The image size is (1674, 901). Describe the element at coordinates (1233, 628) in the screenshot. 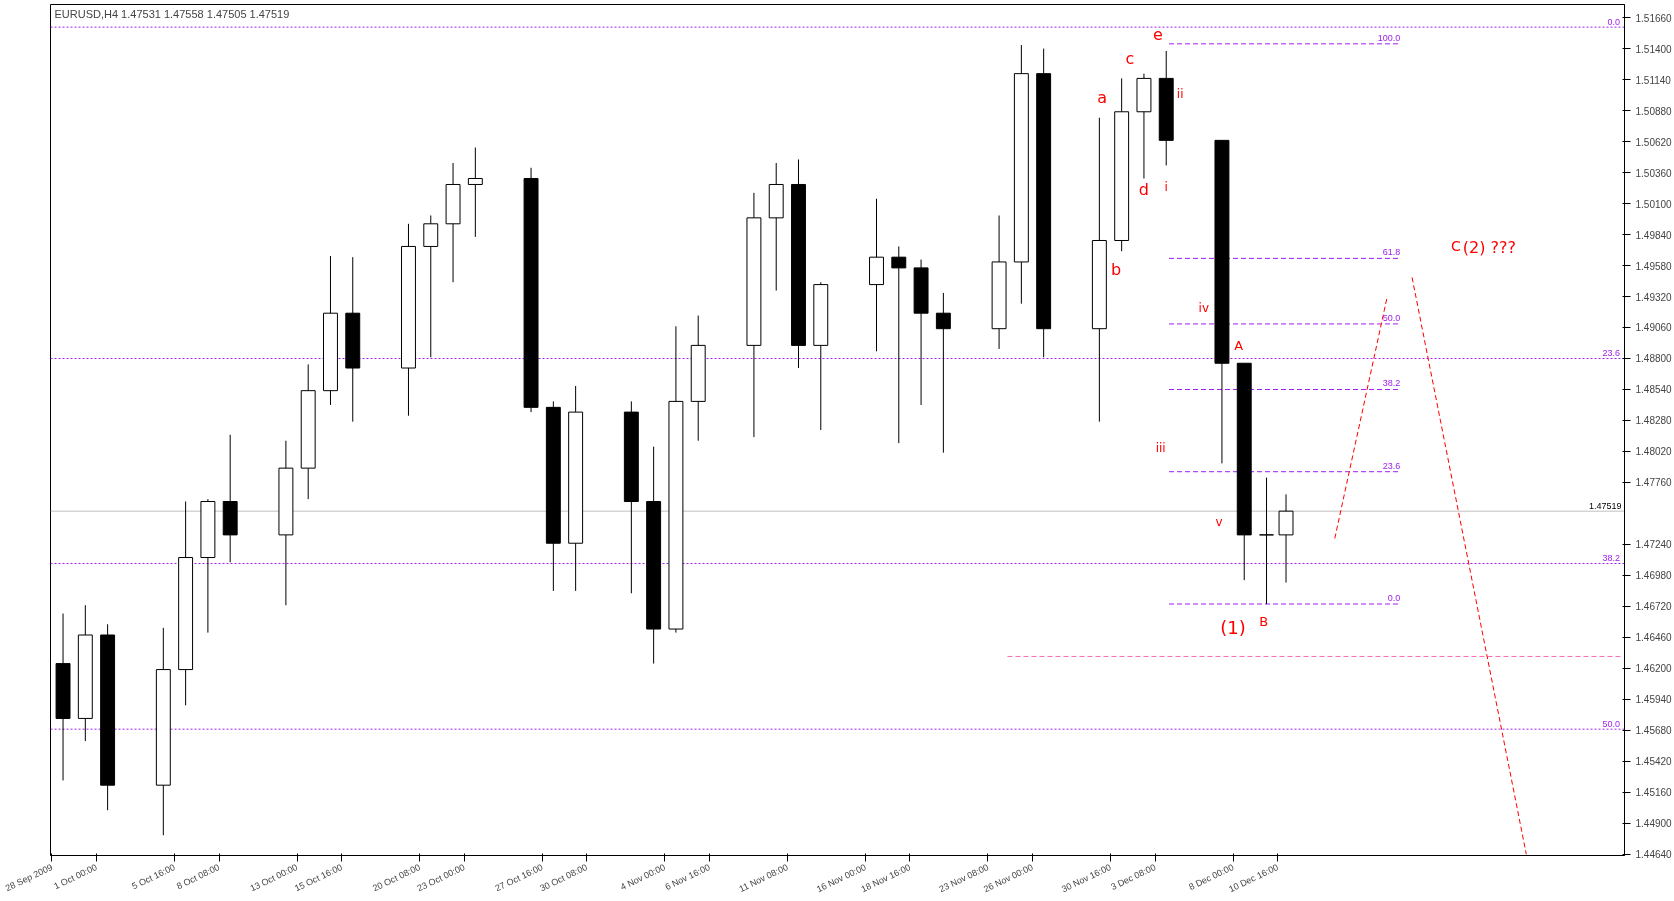

I see `annotation: (1)` at that location.